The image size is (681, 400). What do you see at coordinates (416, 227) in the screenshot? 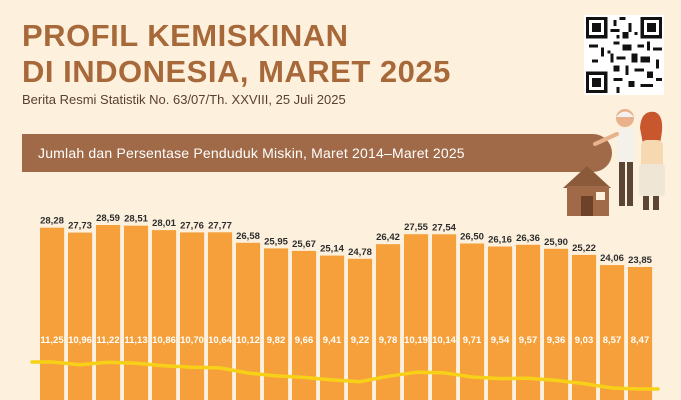
I see `count-label-13: 27,55` at bounding box center [416, 227].